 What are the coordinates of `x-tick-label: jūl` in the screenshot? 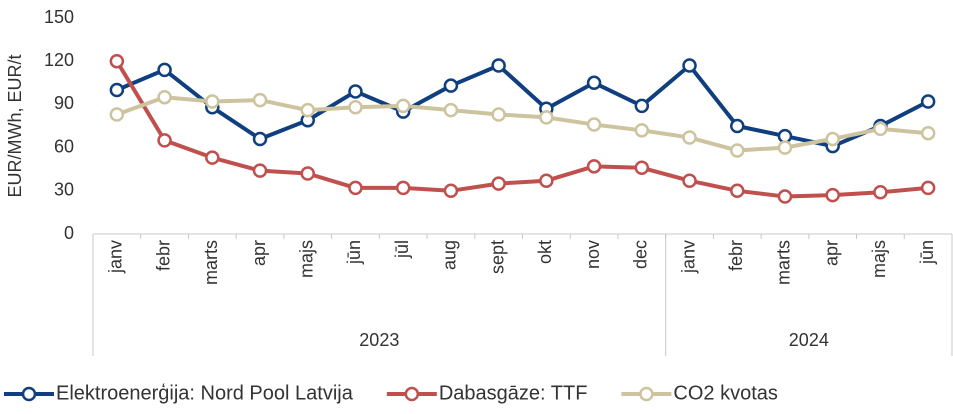 It's located at (402, 249).